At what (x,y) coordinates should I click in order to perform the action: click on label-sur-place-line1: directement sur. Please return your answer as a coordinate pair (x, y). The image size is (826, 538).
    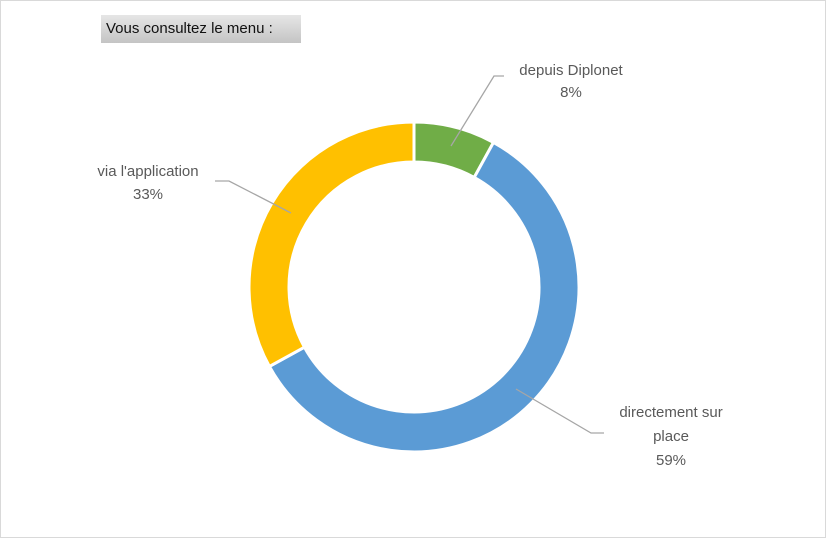
    Looking at the image, I should click on (670, 412).